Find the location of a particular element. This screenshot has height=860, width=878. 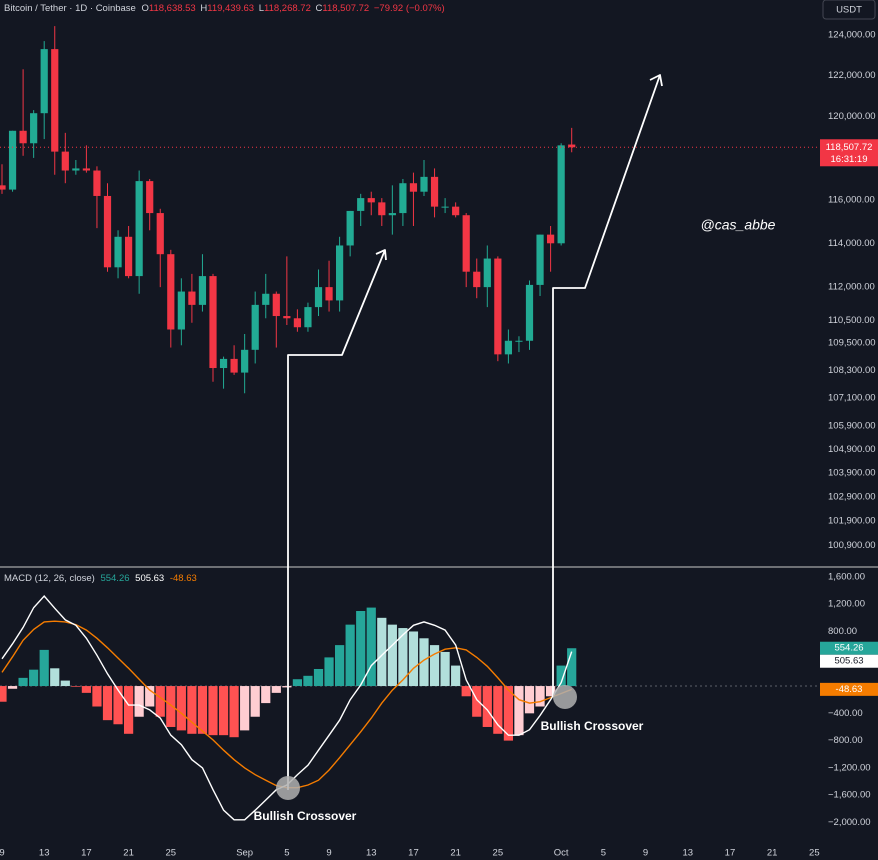

histogram-label: 554.26 is located at coordinates (848, 648).